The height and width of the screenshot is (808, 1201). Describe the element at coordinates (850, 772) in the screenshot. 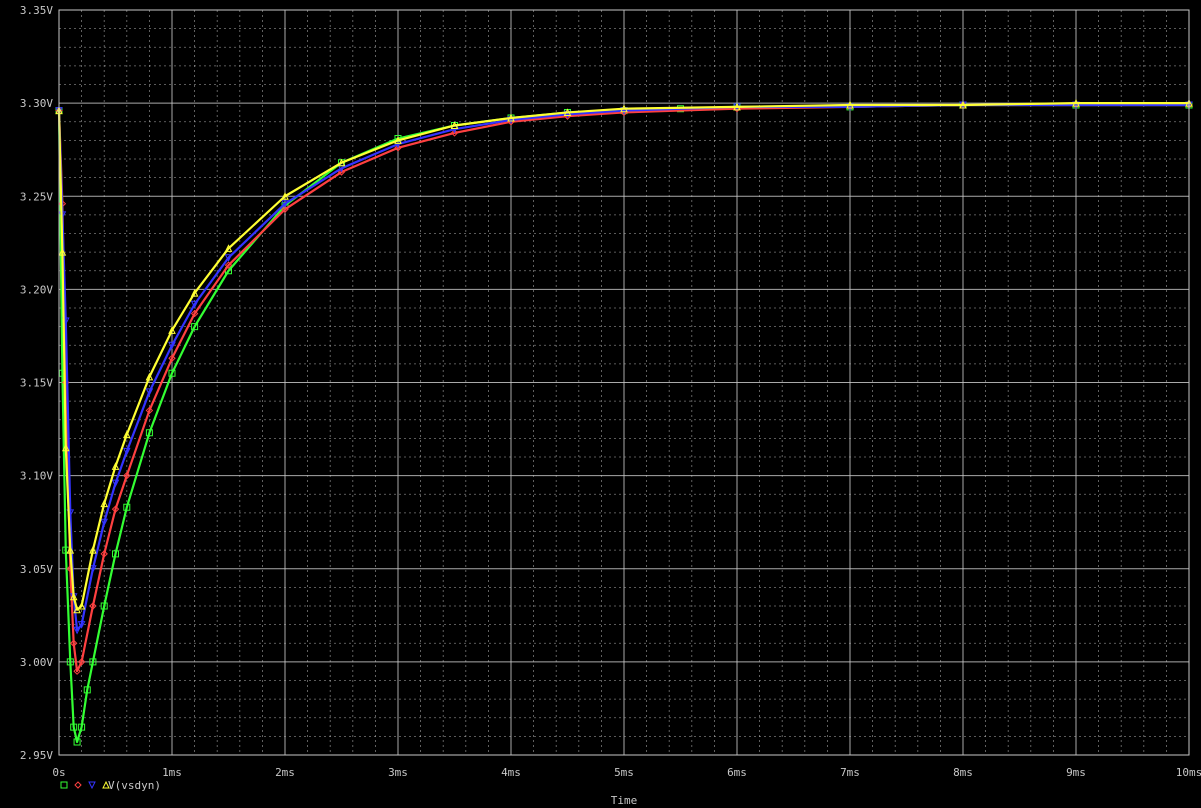

I see `x-tick-label: 7ms` at that location.